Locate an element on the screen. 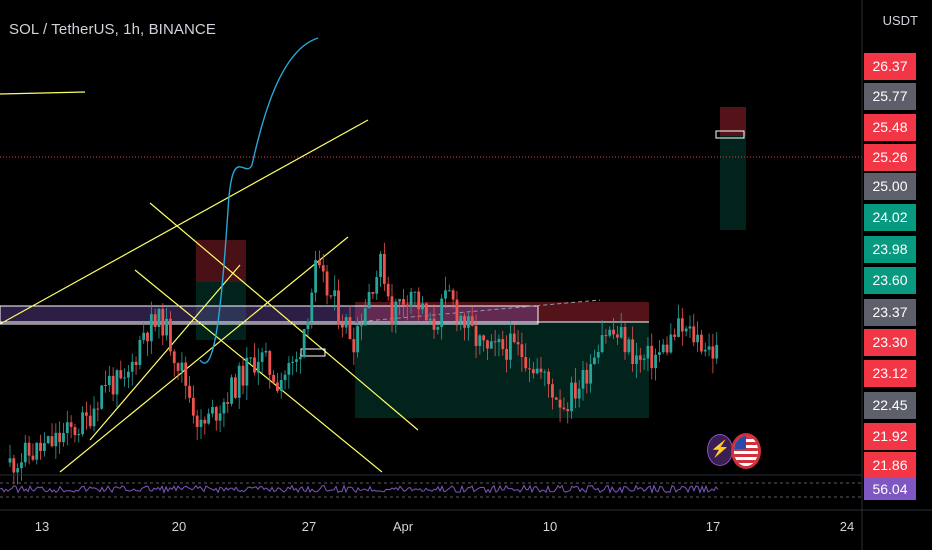 The image size is (932, 550). position-profit-zone is located at coordinates (733, 183).